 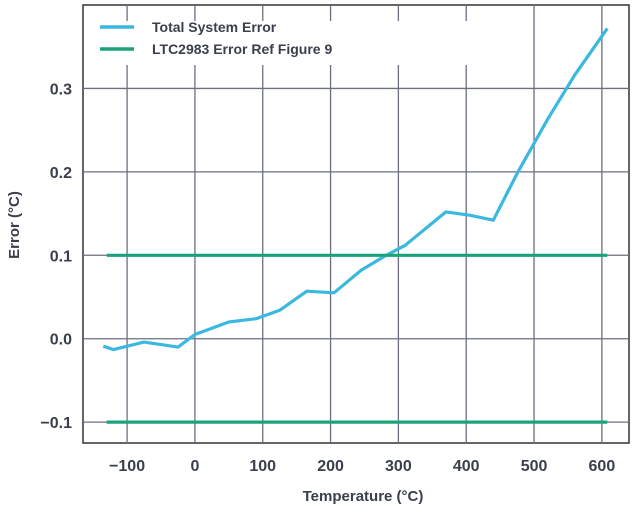 What do you see at coordinates (61, 340) in the screenshot?
I see `y-tick-label: 0.0` at bounding box center [61, 340].